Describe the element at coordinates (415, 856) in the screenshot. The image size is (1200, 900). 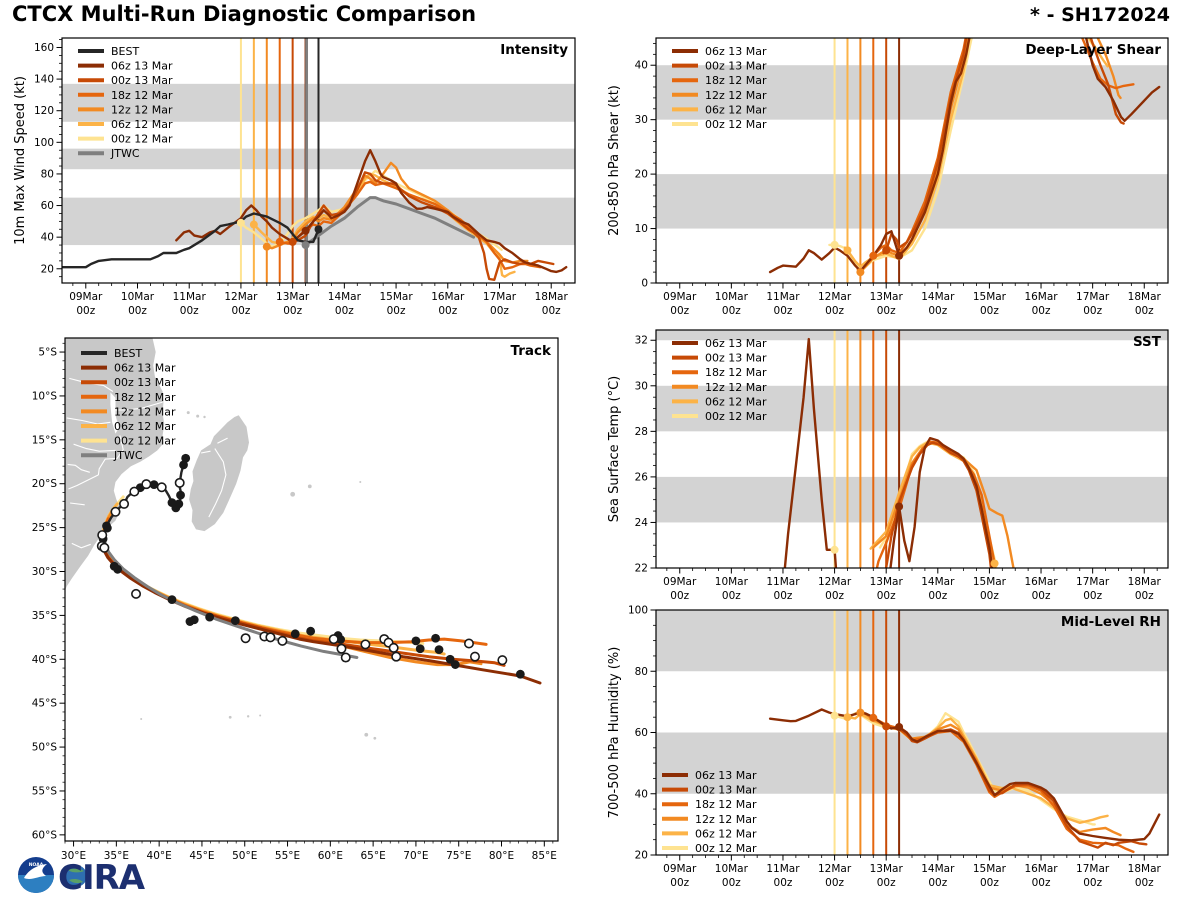
I see `svg-text: 70°E` at that location.